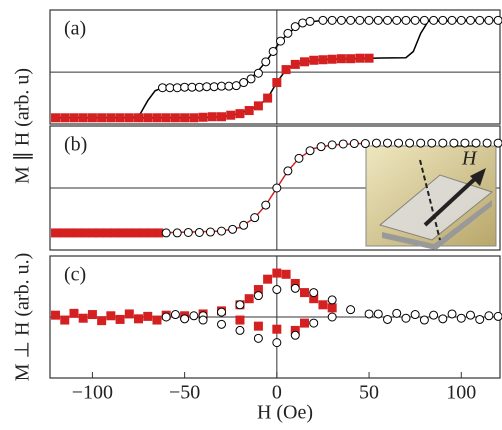 This screenshot has width=502, height=430. I want to click on inset-arrowhead, so click(478, 177).